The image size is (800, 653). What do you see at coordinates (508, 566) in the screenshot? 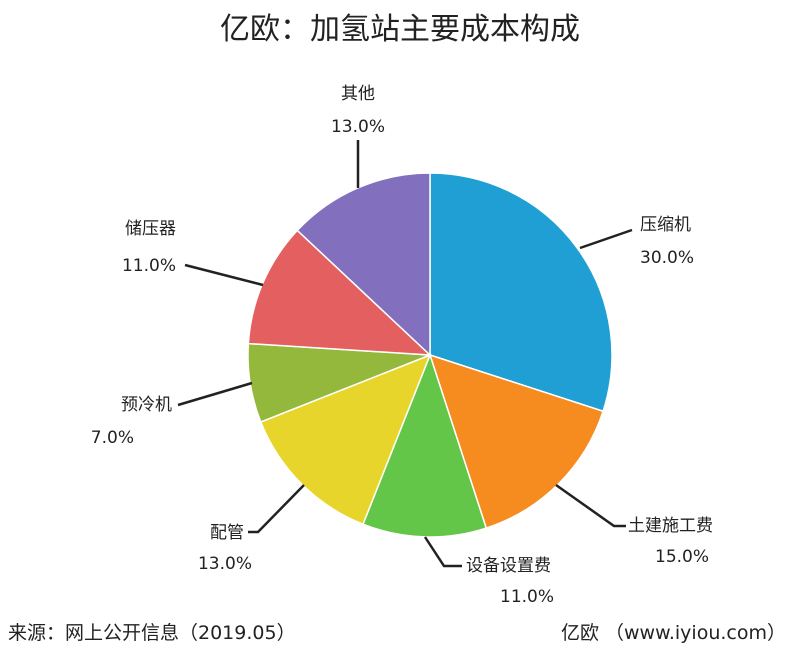
I see `slice-label-2: 设备设置费` at bounding box center [508, 566].